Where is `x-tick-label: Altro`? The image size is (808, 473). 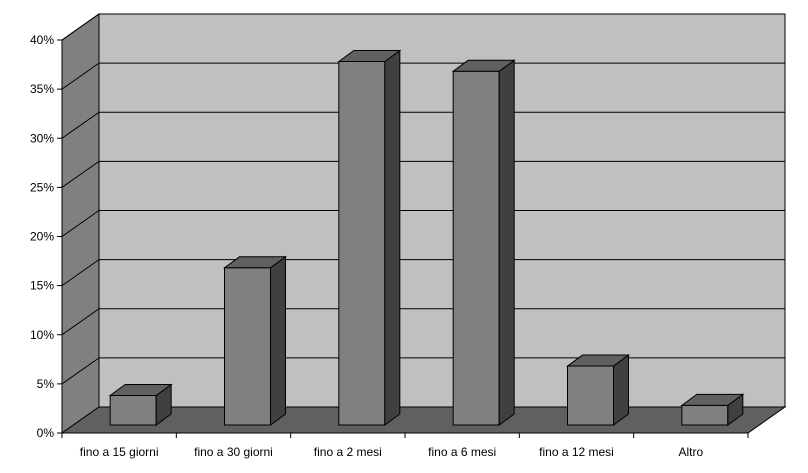
x-tick-label: Altro is located at coordinates (690, 452).